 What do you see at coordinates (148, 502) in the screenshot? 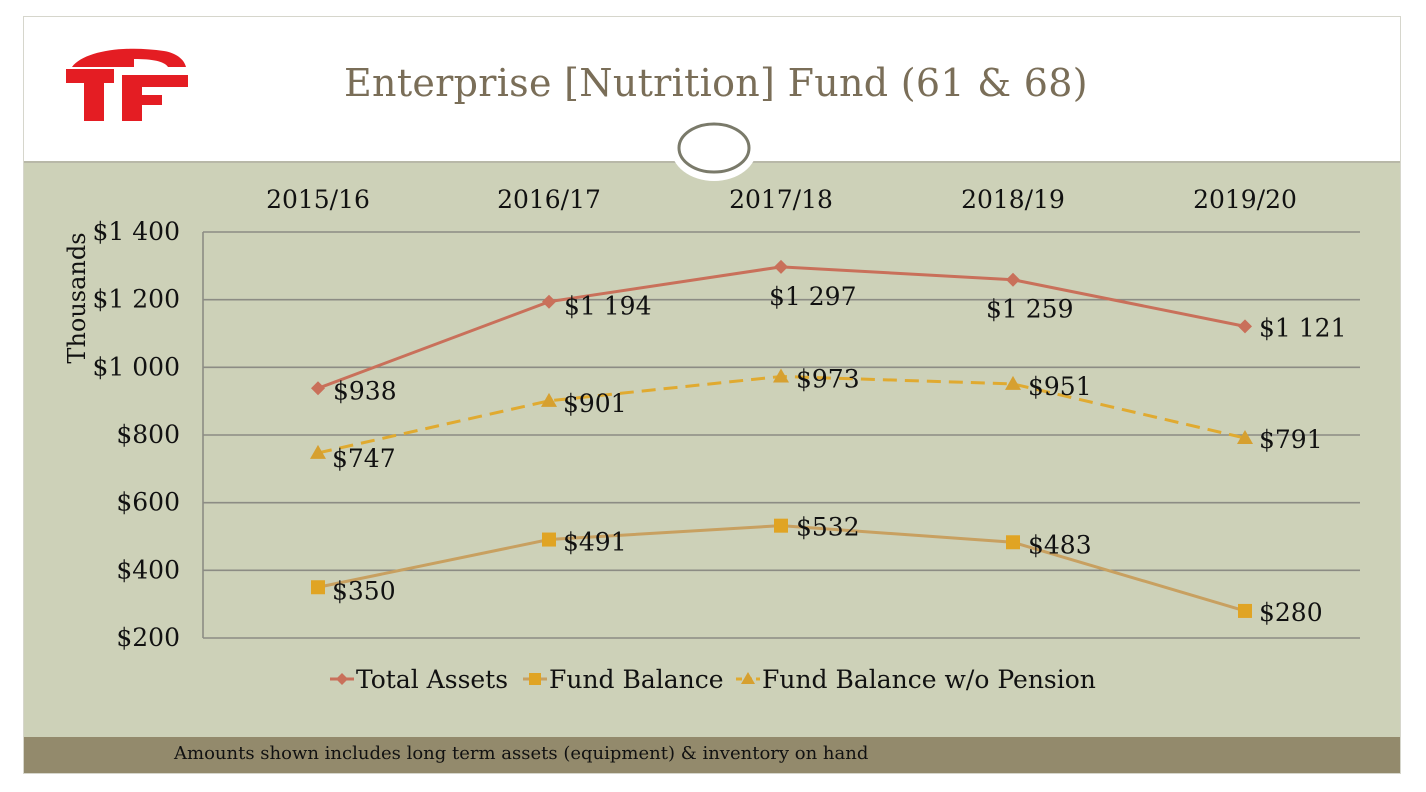
I see `y-tick-label: $600` at bounding box center [148, 502].